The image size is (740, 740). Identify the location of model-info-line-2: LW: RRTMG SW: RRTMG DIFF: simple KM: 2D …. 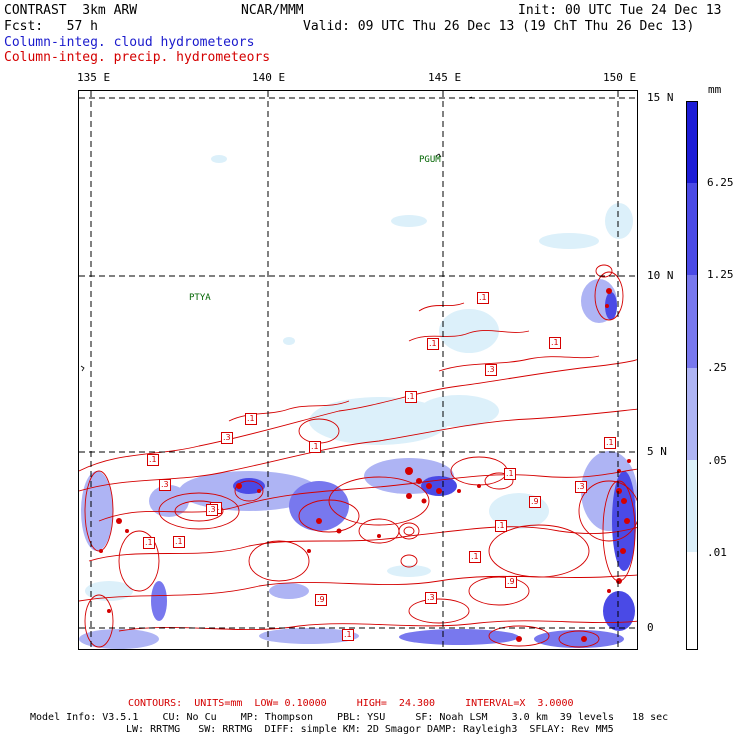
(370, 729).